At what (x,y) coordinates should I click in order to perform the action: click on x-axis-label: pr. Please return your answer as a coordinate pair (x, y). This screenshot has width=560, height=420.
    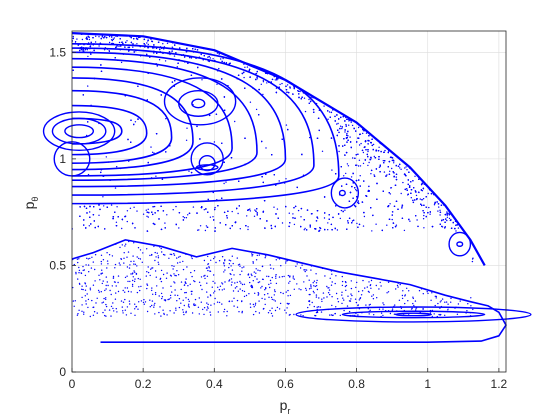
    Looking at the image, I should click on (285, 406).